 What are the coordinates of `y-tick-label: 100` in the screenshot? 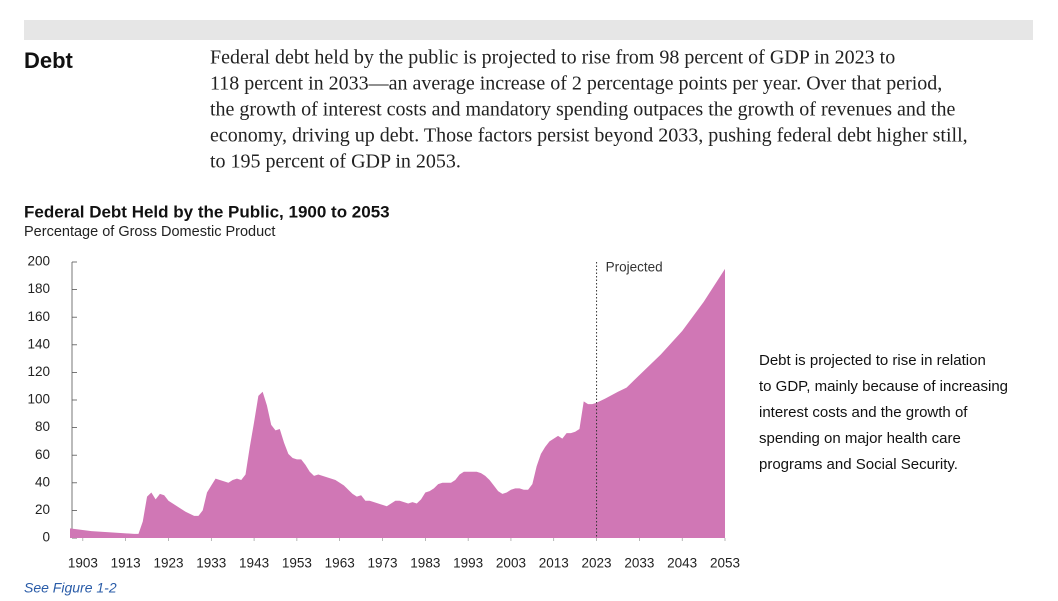 It's located at (38, 399).